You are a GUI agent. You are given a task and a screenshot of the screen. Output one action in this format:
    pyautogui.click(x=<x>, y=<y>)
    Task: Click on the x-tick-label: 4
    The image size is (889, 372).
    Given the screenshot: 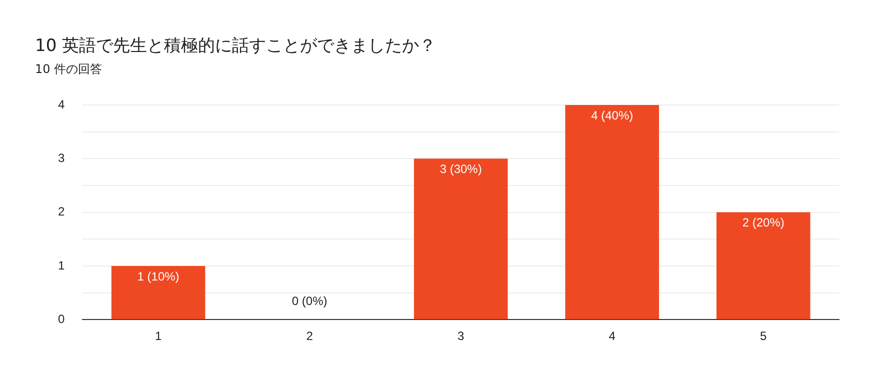 What is the action you would take?
    pyautogui.click(x=612, y=336)
    